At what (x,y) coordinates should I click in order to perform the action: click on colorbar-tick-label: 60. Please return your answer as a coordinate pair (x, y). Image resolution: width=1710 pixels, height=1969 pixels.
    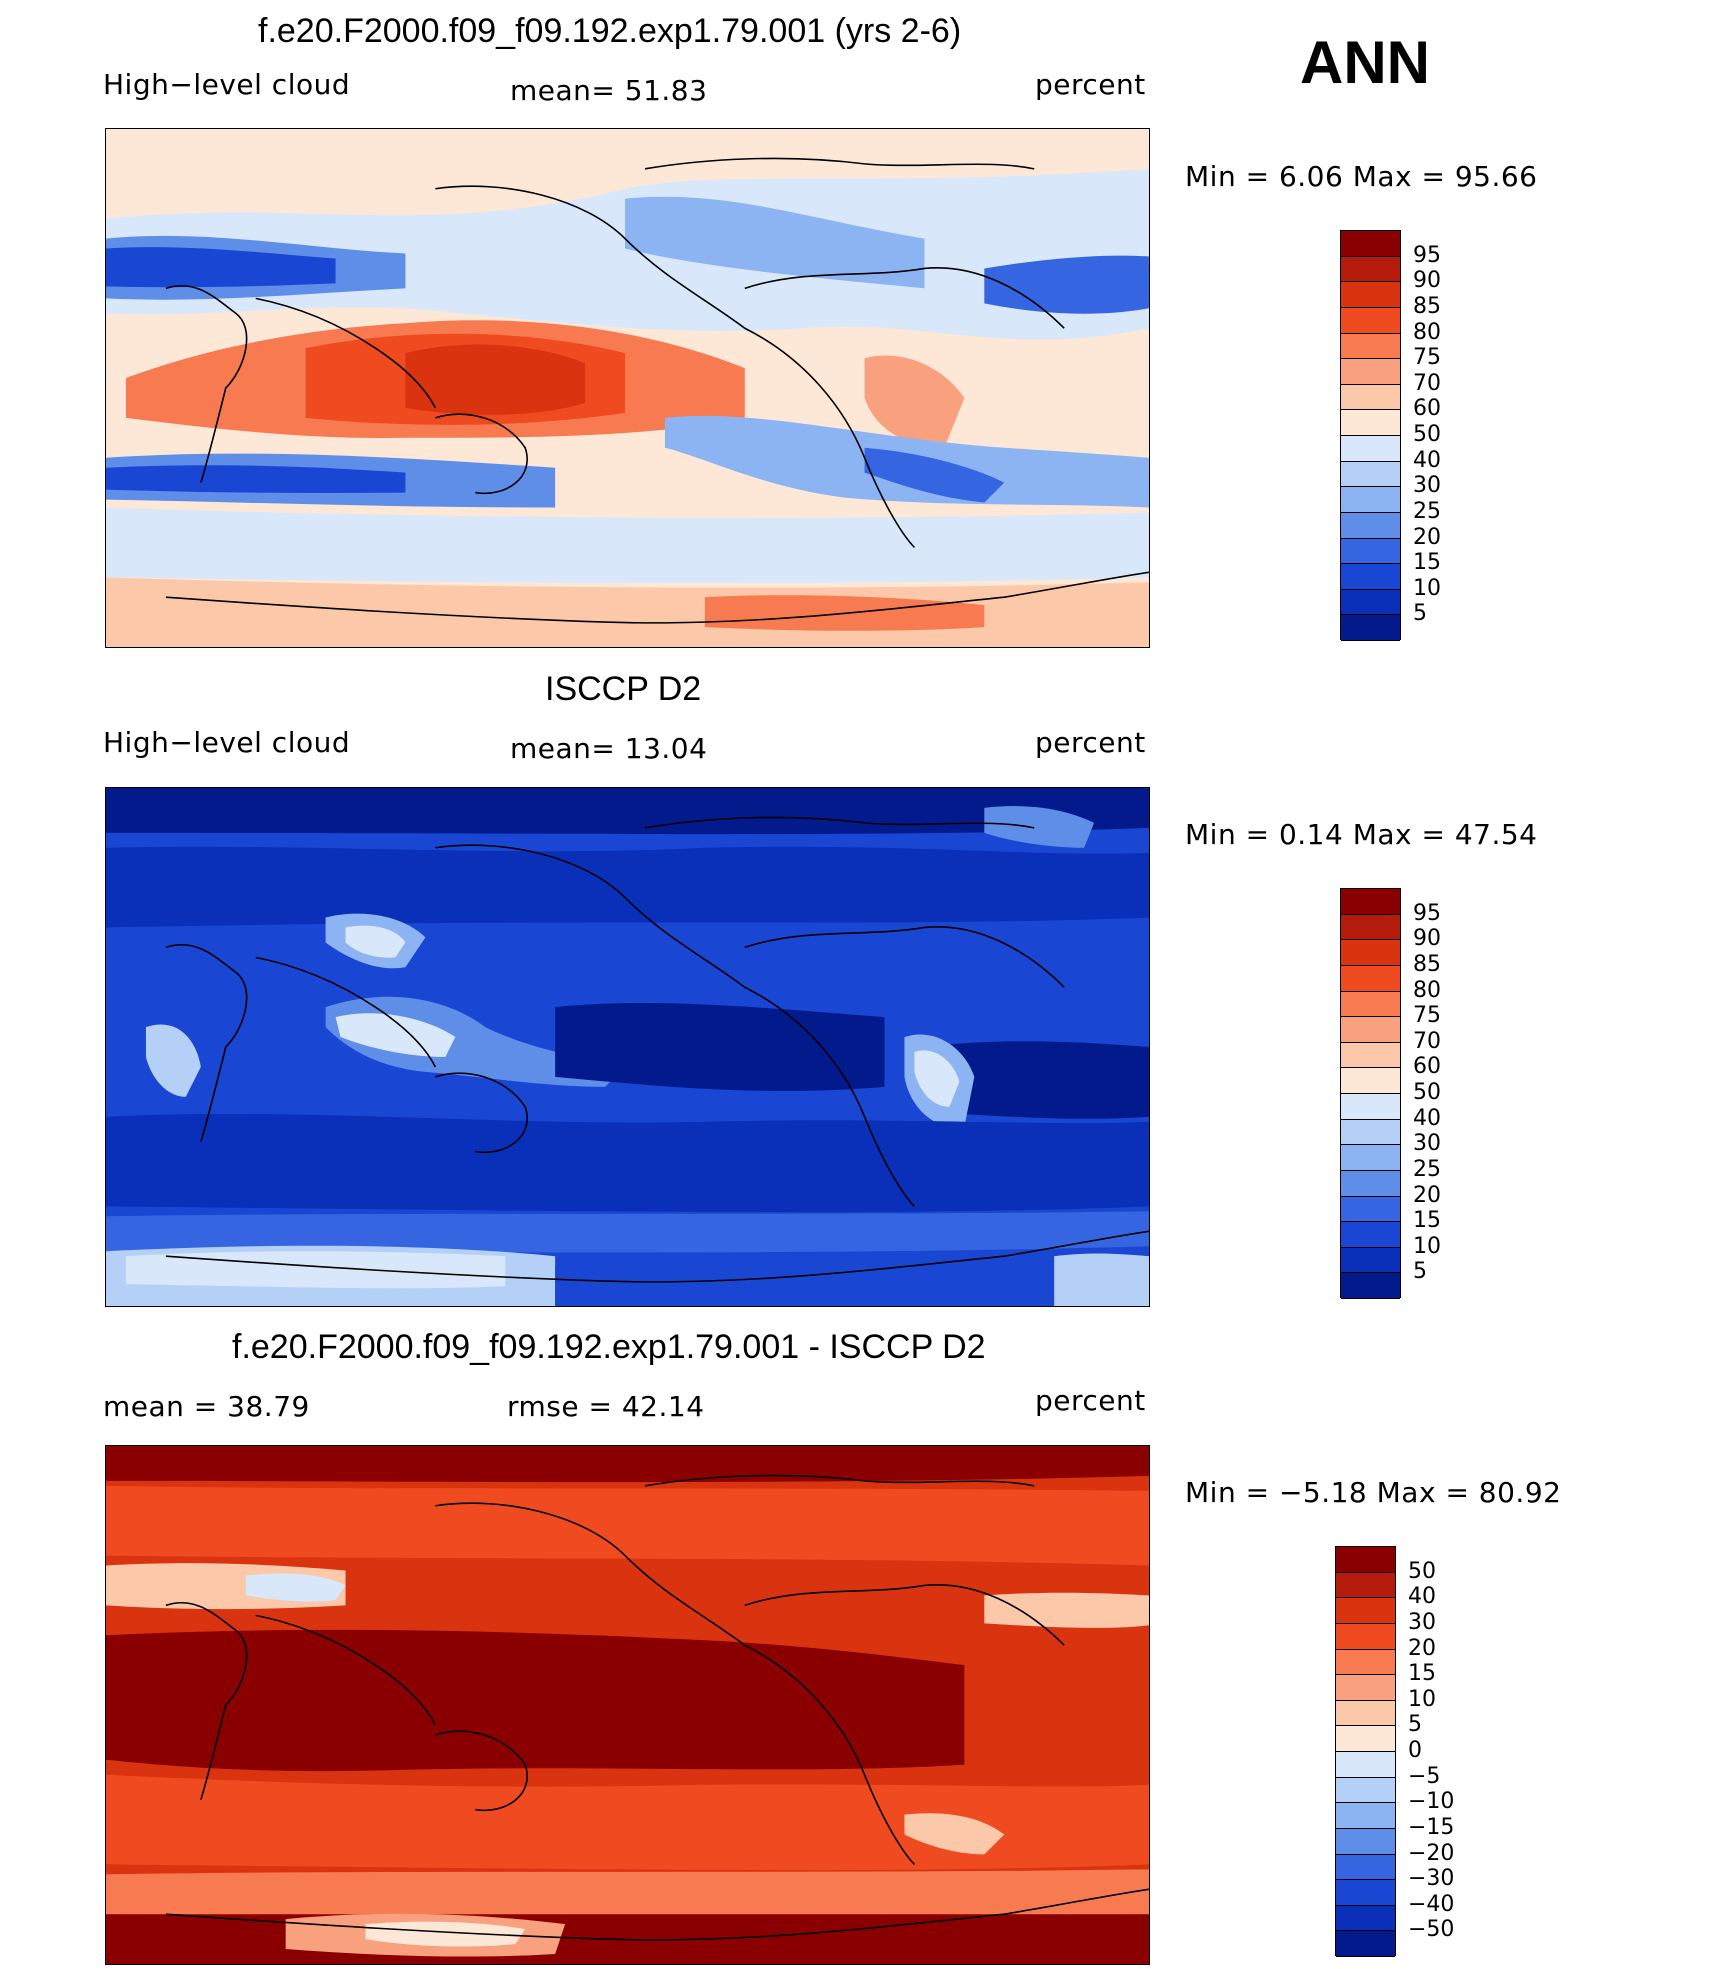
    Looking at the image, I should click on (1427, 409).